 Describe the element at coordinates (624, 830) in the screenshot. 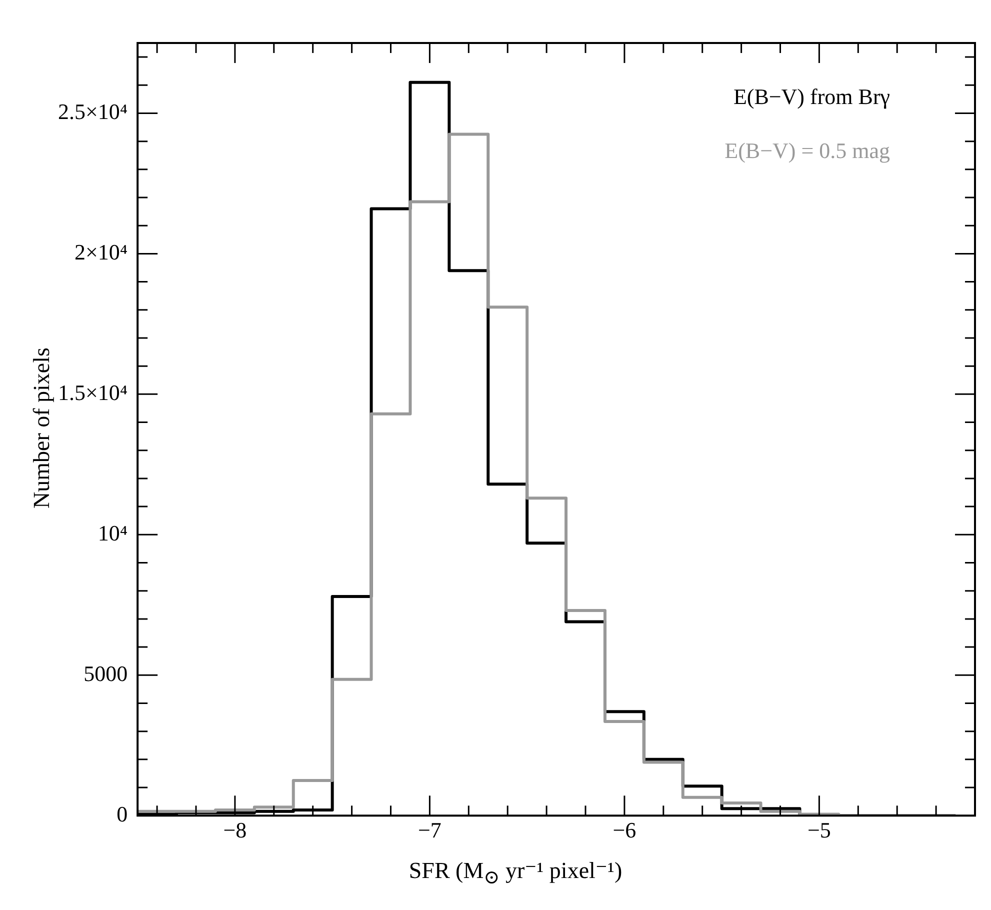

I see `x-tick-label: −6` at that location.